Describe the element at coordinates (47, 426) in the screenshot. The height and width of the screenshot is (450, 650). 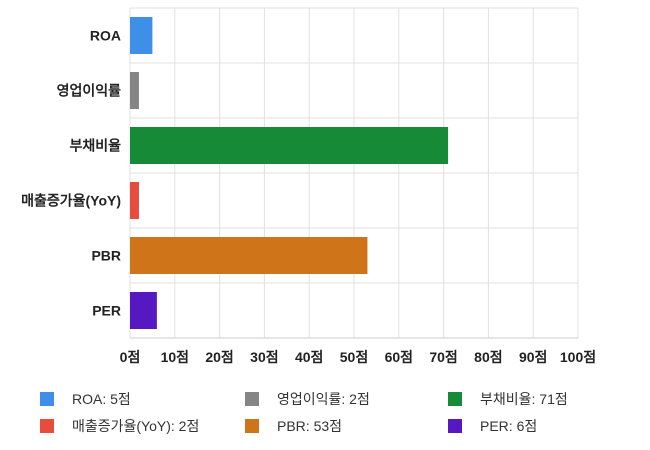
I see `legend-swatch-sales-growth` at that location.